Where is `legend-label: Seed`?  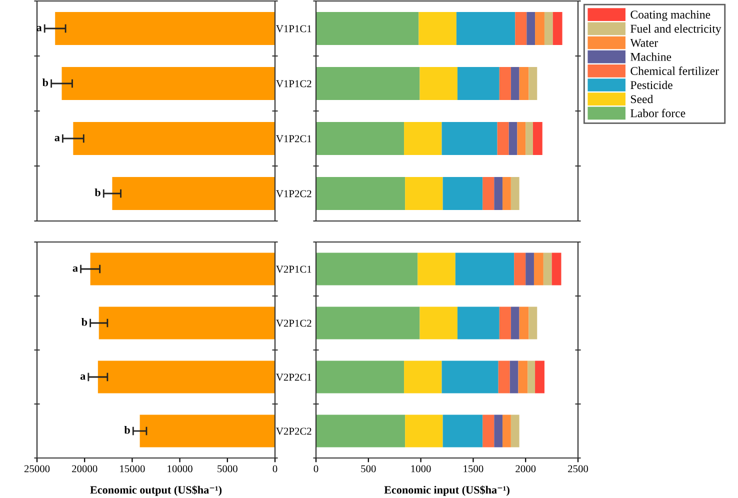
legend-label: Seed is located at coordinates (642, 99).